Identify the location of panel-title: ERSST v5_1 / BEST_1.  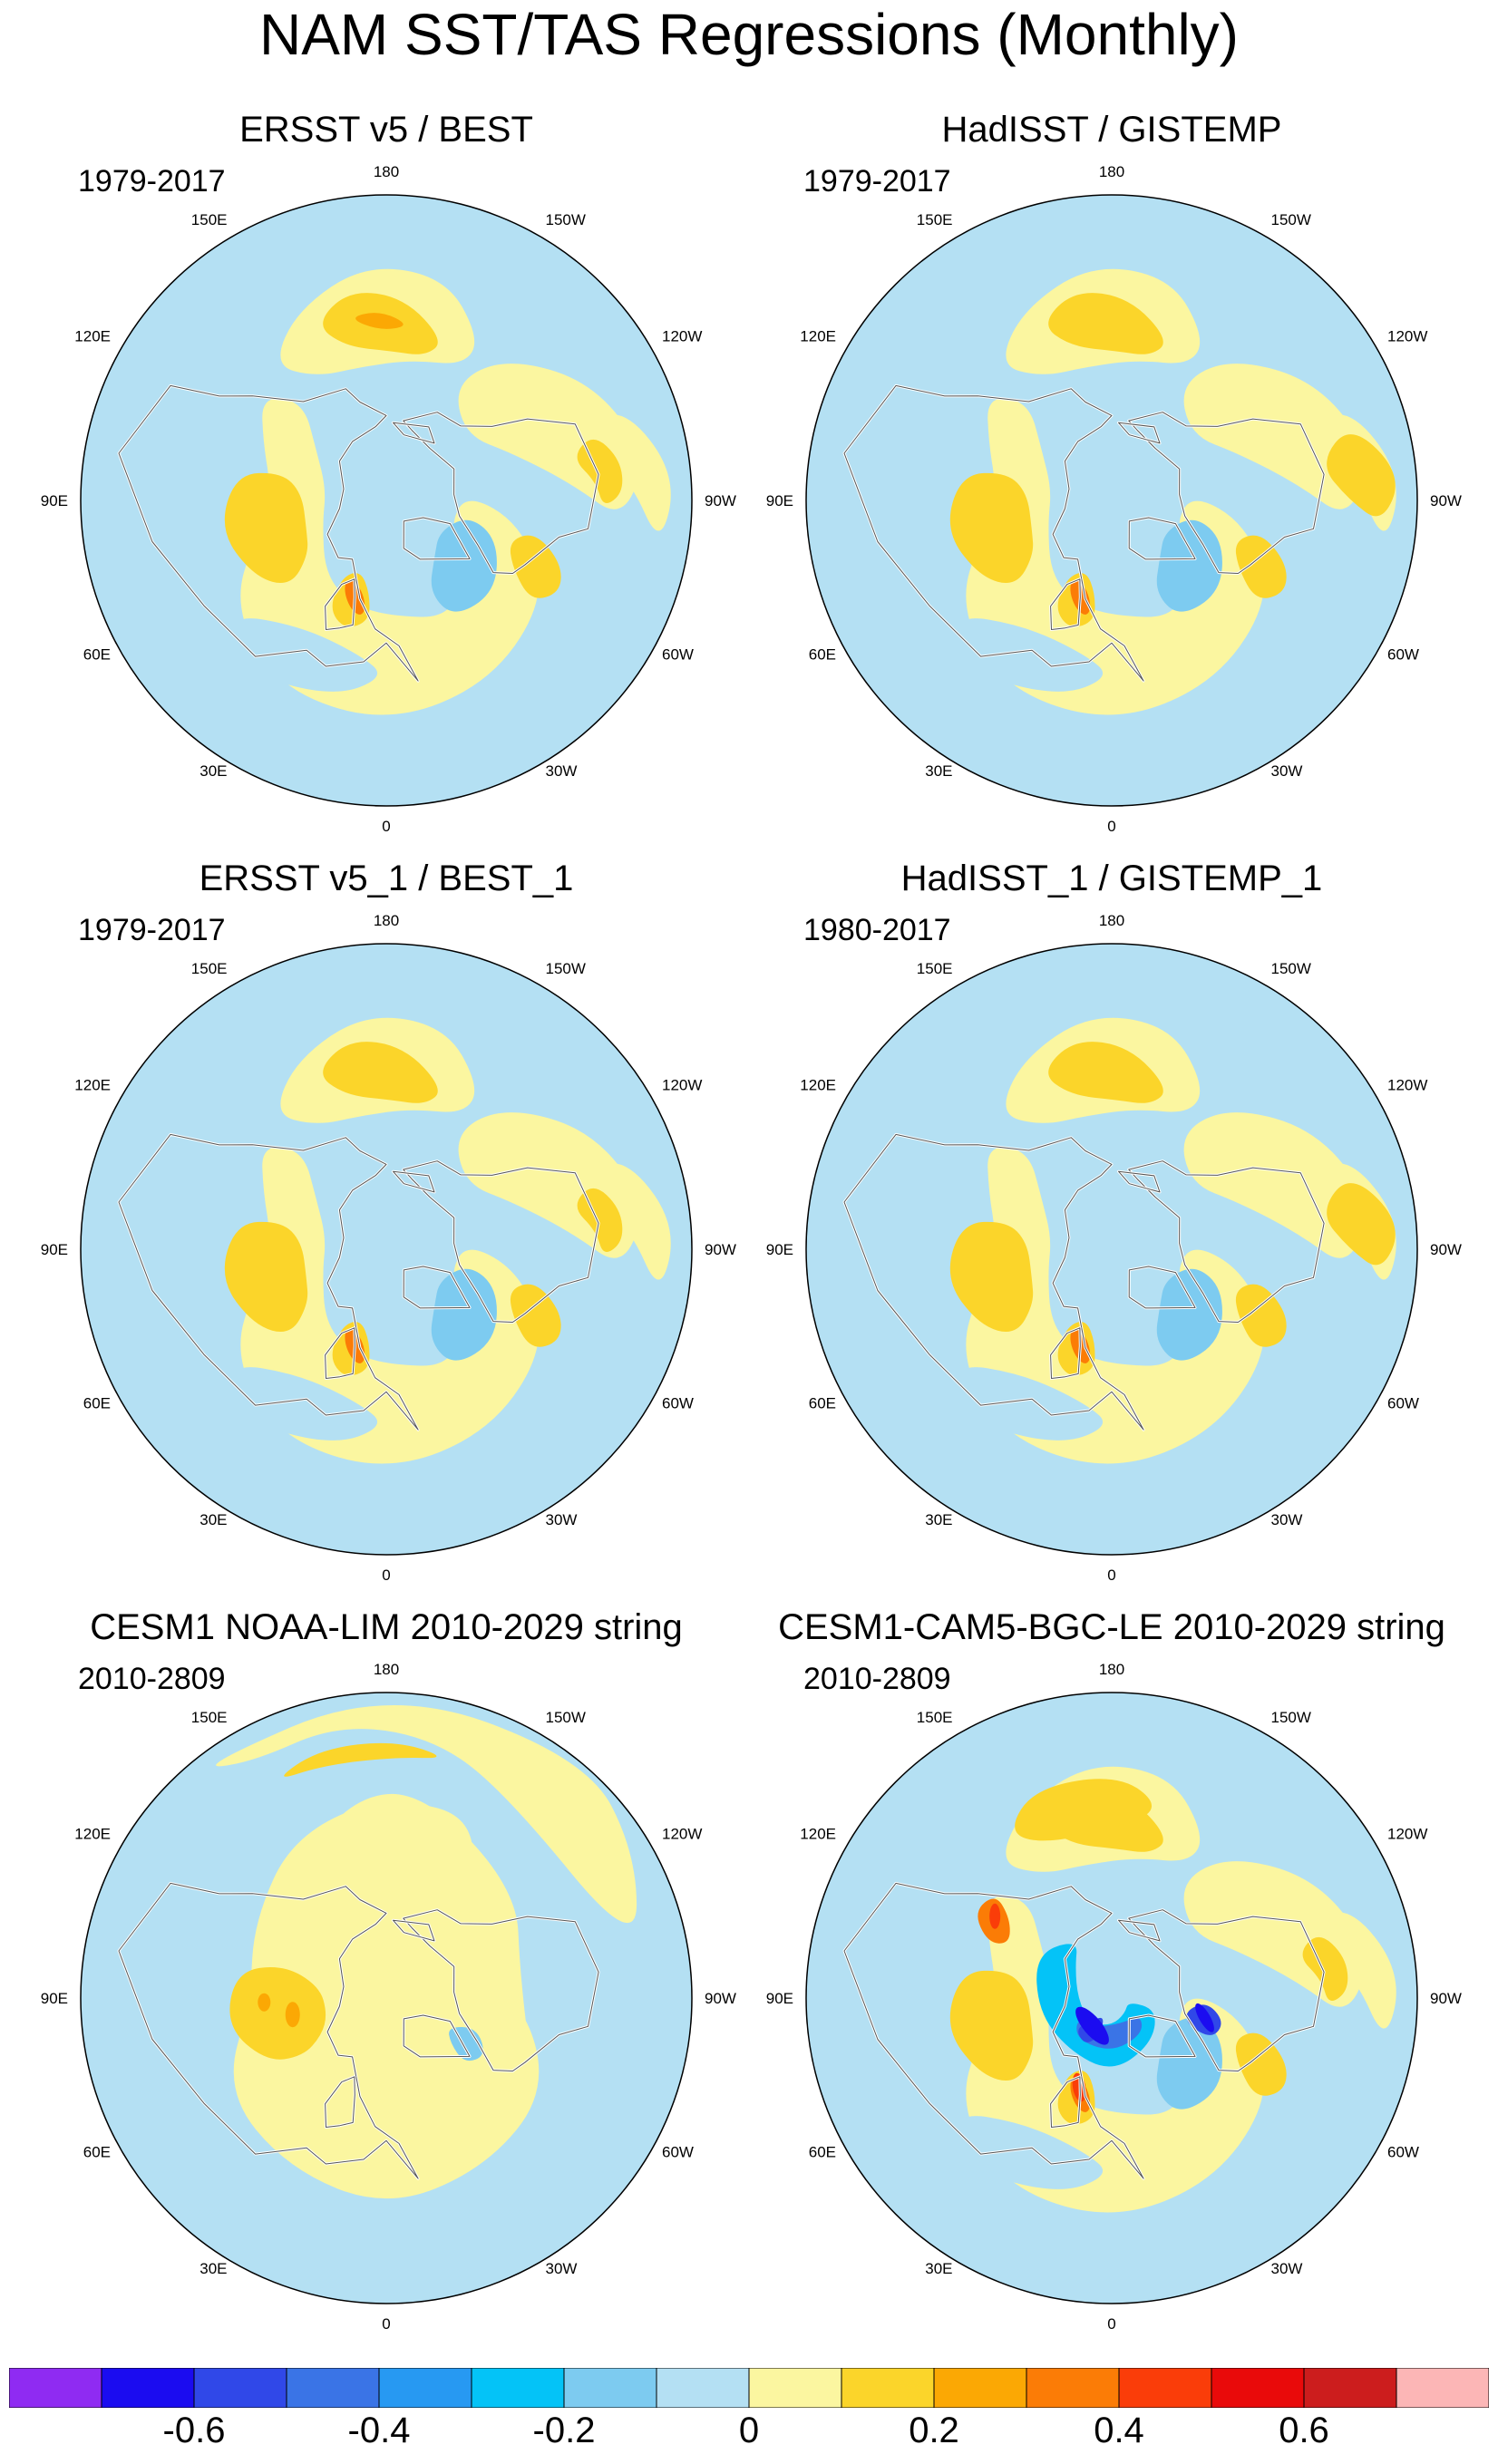
(386, 878).